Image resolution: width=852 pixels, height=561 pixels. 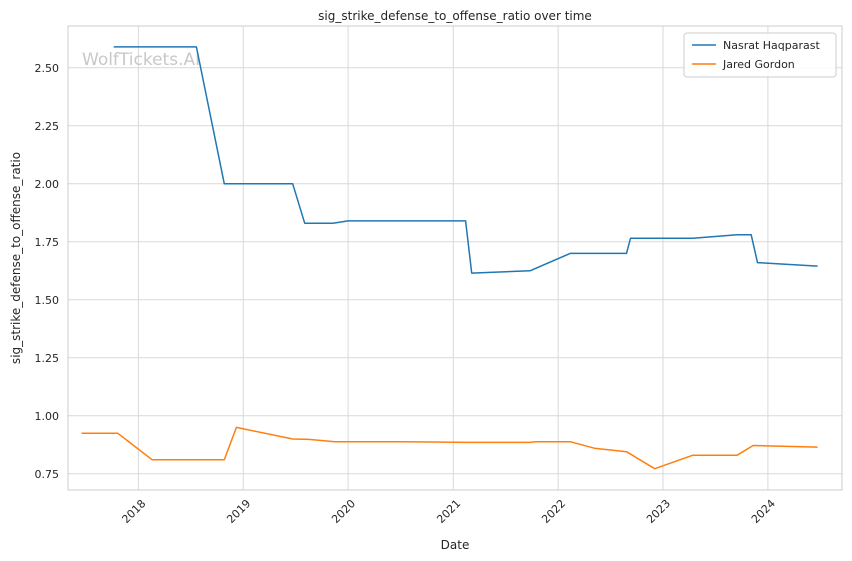 I want to click on y-tick-labels: 0.75 1.00 1.25 1.50 1.75 2.00 2.25 2.50, so click(x=47, y=271).